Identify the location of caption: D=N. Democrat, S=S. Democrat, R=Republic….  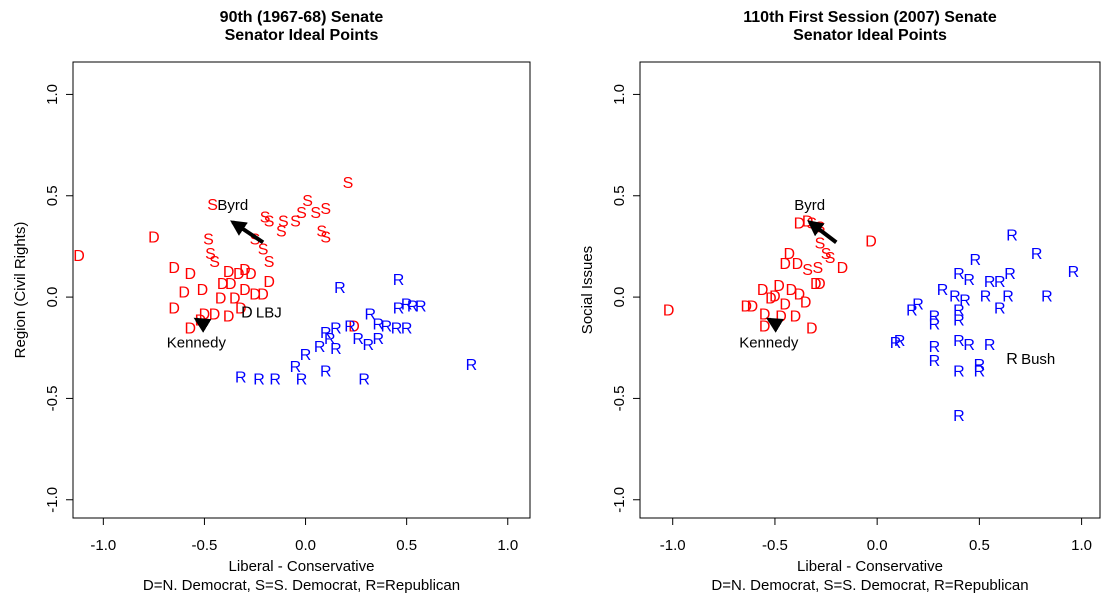
(301, 585).